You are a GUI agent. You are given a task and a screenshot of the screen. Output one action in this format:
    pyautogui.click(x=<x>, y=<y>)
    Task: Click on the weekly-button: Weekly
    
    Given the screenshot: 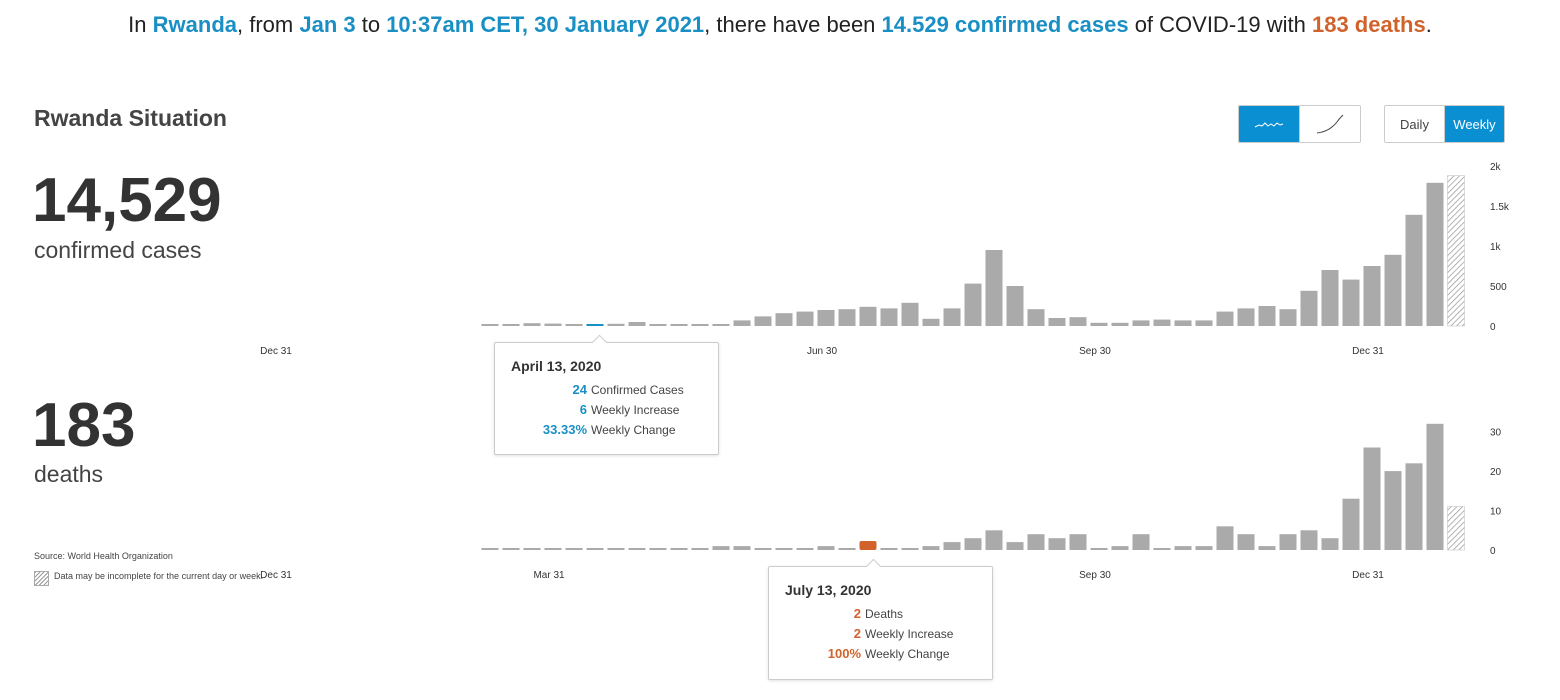 What is the action you would take?
    pyautogui.click(x=1474, y=124)
    